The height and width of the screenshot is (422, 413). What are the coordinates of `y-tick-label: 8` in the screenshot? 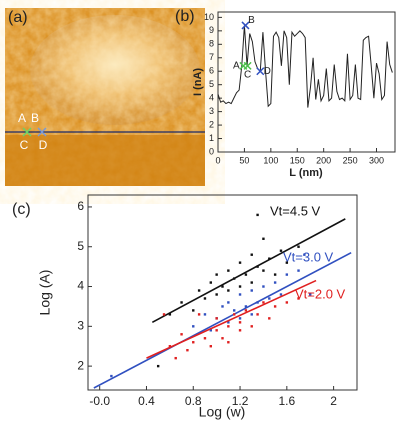 It's located at (211, 44).